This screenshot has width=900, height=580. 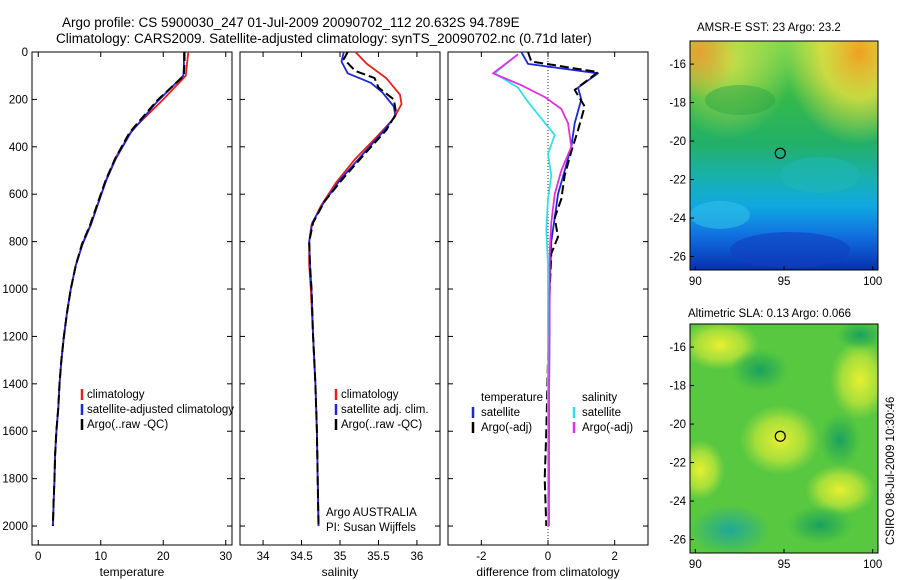 What do you see at coordinates (18, 148) in the screenshot?
I see `y-tick-label: 400` at bounding box center [18, 148].